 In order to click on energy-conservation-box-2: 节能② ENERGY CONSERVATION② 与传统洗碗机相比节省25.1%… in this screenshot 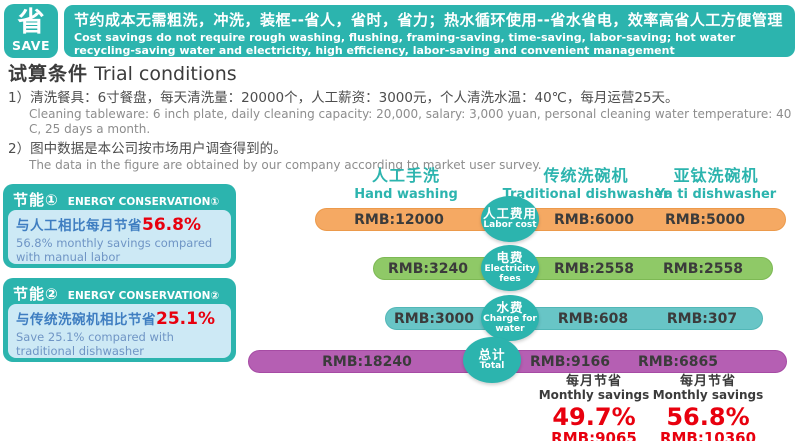, I will do `click(119, 320)`.